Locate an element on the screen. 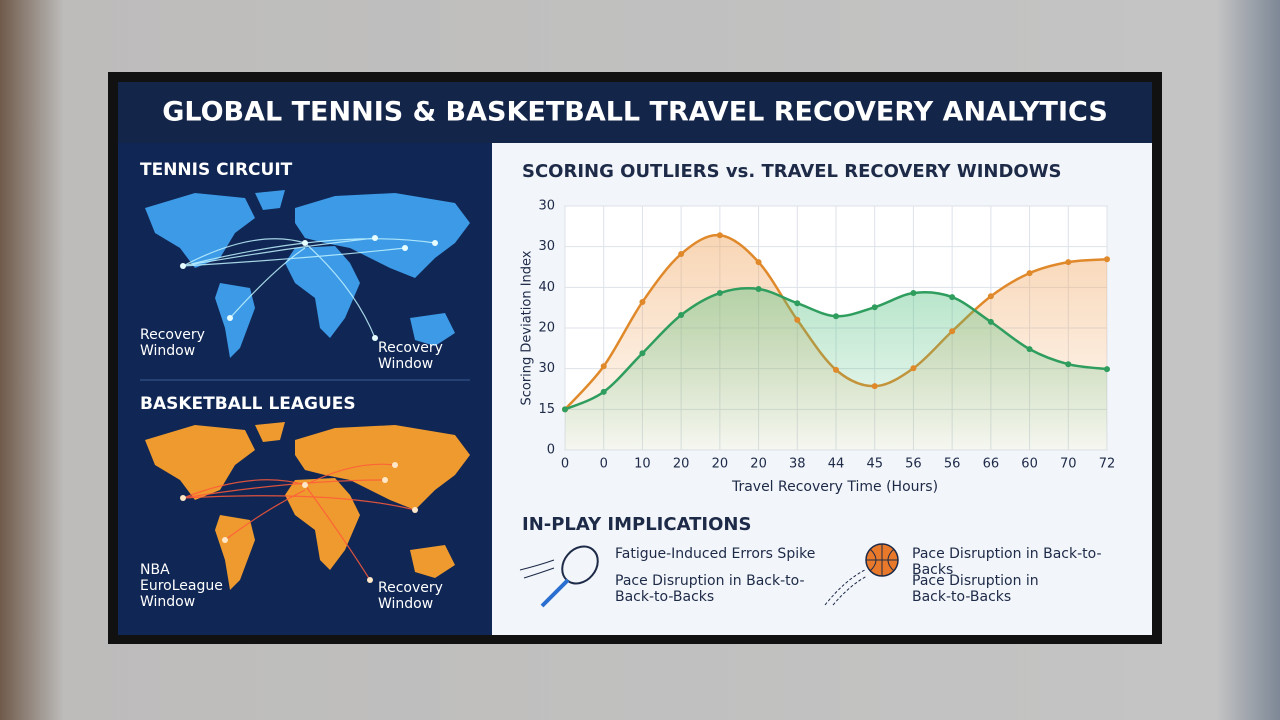  tennis-title: TENNIS CIRCUIT is located at coordinates (216, 170).